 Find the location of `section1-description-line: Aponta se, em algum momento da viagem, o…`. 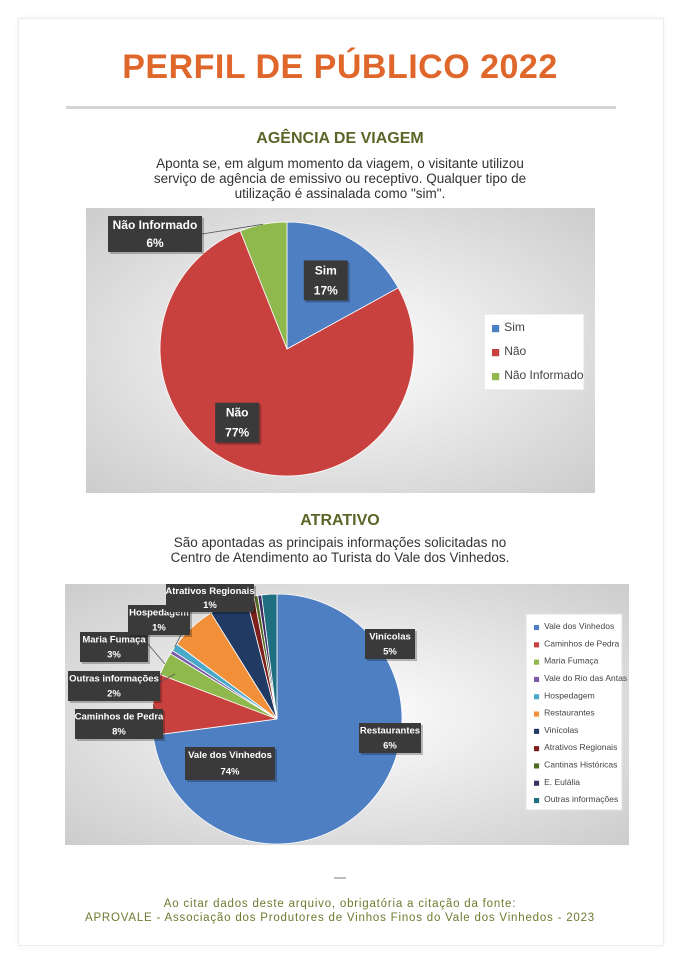

section1-description-line: Aponta se, em algum momento da viagem, o… is located at coordinates (340, 163).